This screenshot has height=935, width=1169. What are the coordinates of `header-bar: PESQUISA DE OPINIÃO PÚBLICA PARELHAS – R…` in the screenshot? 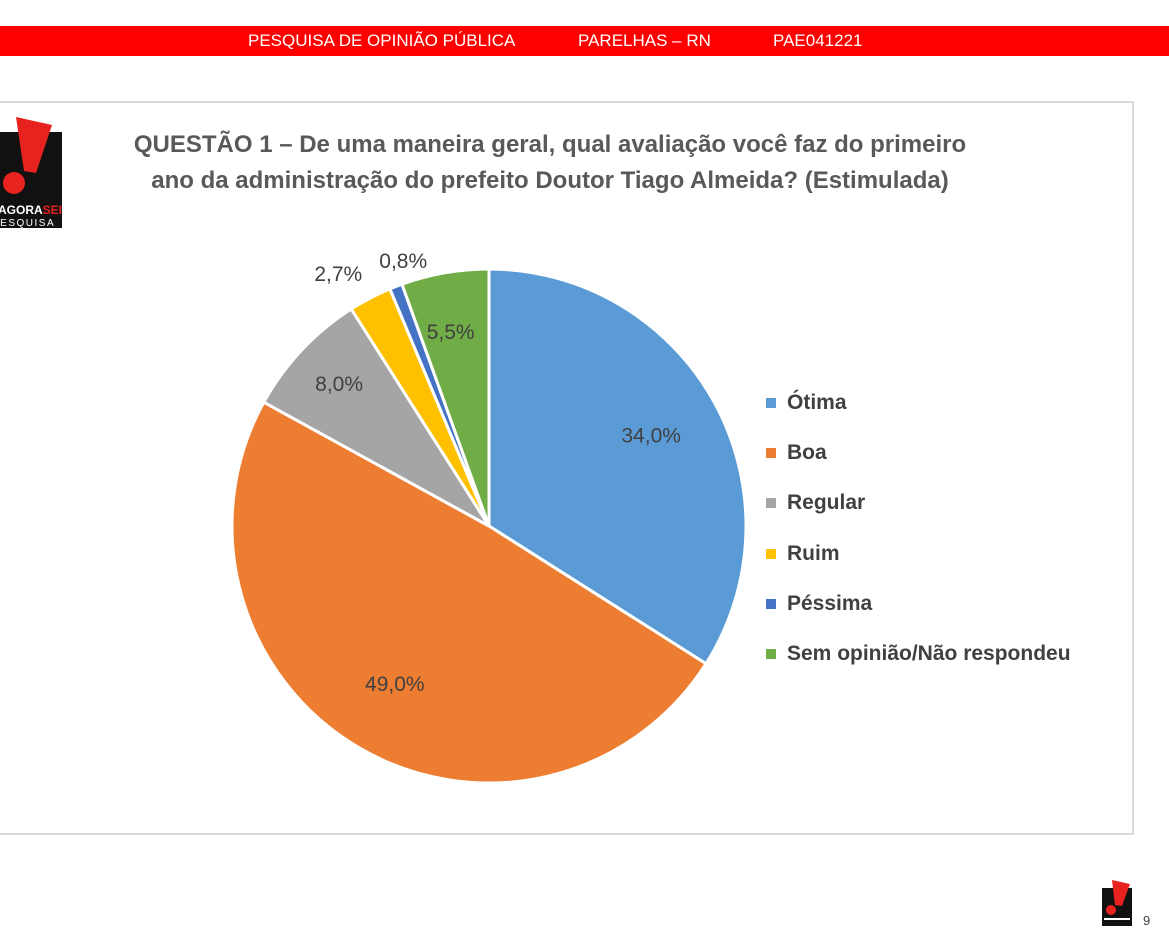 It's located at (584, 41).